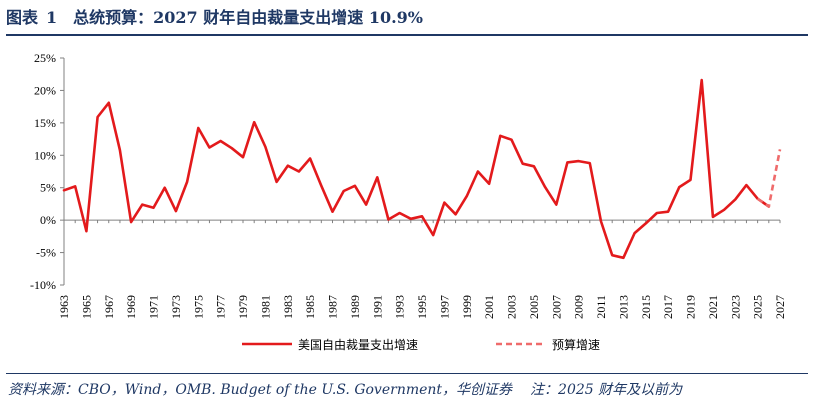 Image resolution: width=814 pixels, height=409 pixels. I want to click on y-tick-label: 15%, so click(45, 123).